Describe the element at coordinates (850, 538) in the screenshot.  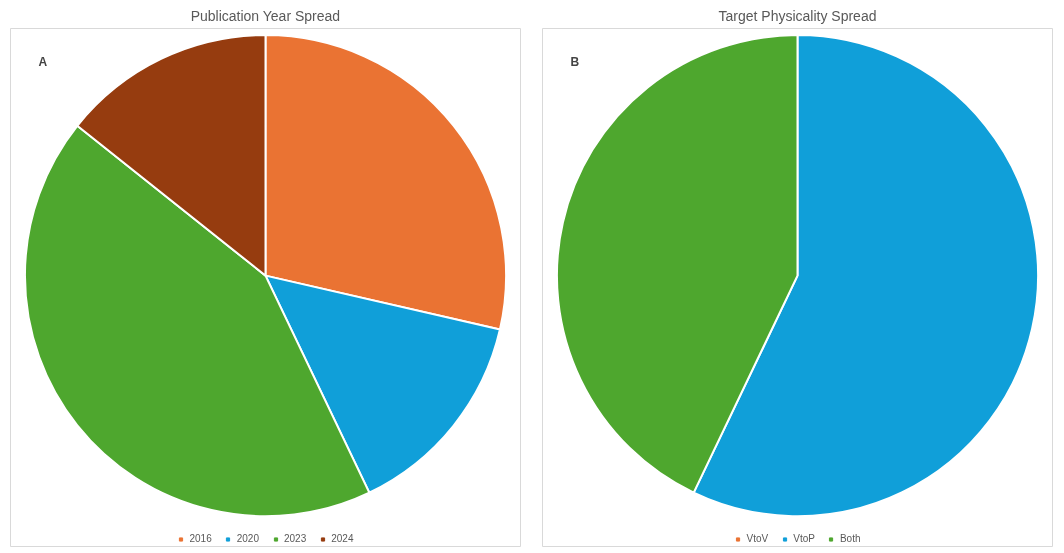
I see `legend-label: Both` at that location.